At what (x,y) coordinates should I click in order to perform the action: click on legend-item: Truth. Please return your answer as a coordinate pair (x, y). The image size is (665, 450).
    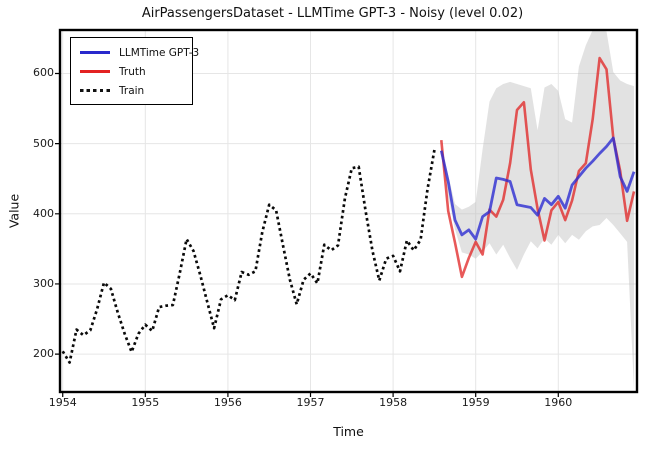
    Looking at the image, I should click on (136, 71).